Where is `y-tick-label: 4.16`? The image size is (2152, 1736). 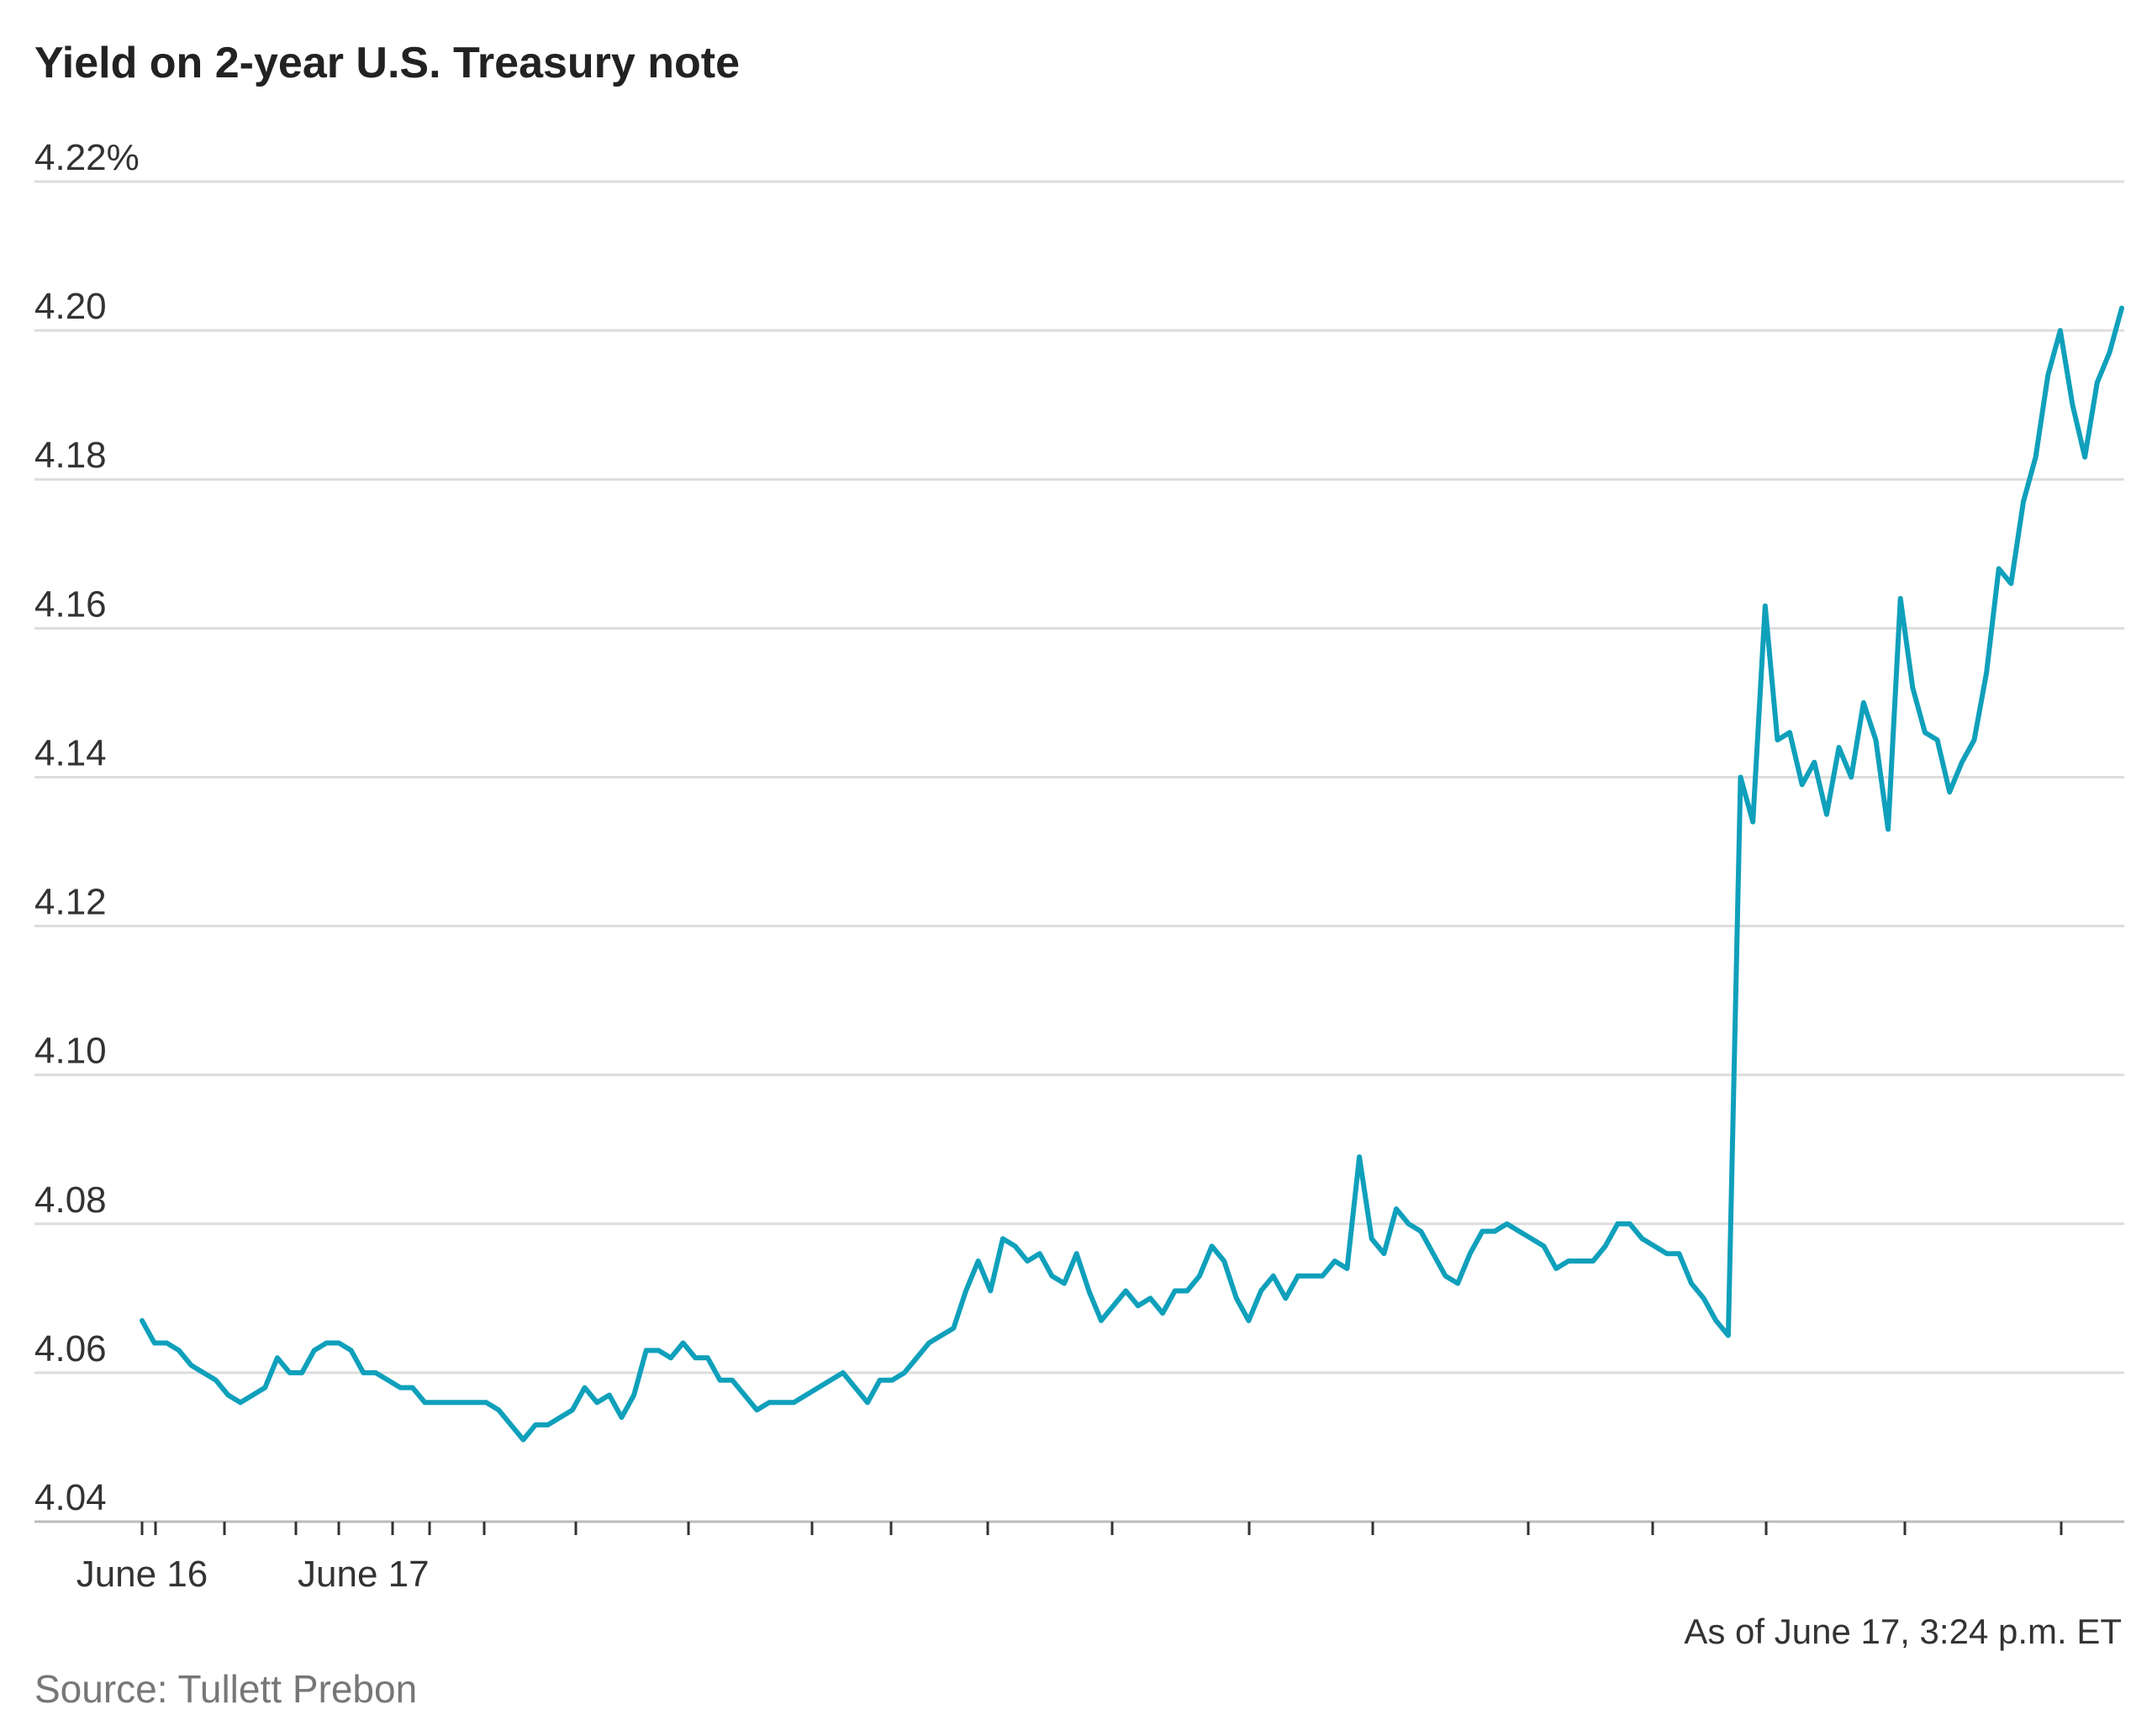
y-tick-label: 4.16 is located at coordinates (70, 604).